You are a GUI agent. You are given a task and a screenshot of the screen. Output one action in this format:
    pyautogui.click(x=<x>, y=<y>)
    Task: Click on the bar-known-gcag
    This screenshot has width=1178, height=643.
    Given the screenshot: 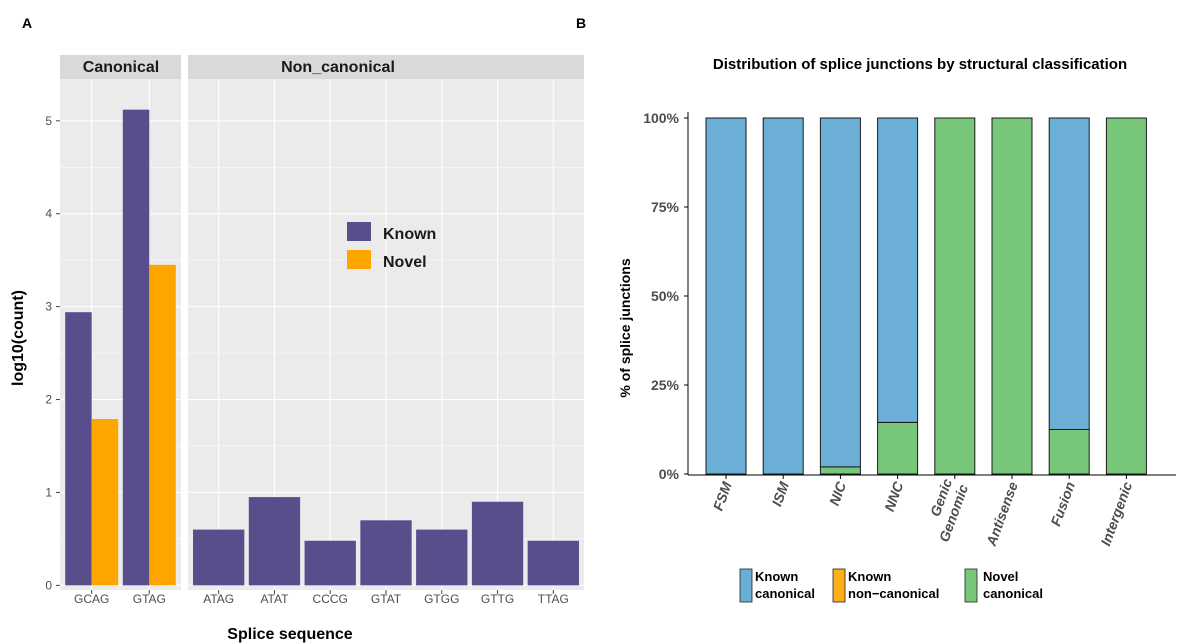 What is the action you would take?
    pyautogui.click(x=78, y=449)
    